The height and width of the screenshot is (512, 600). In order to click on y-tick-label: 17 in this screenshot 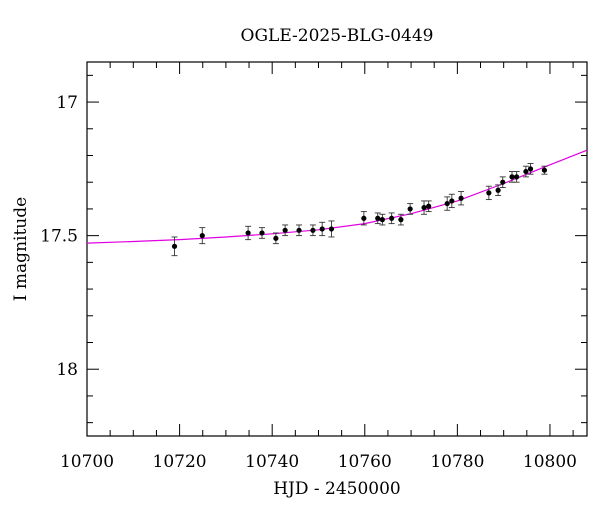, I will do `click(67, 103)`.